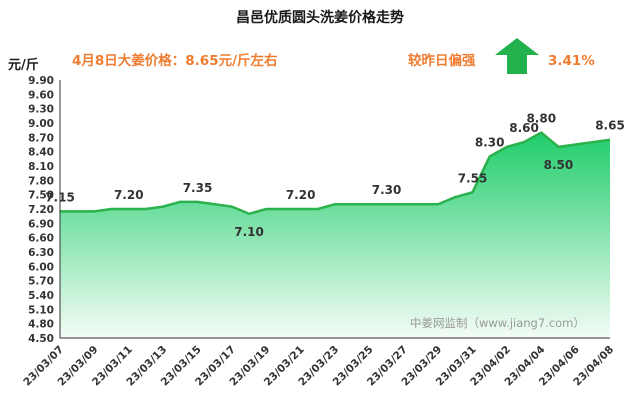 Image resolution: width=640 pixels, height=410 pixels. I want to click on data-label: 7.35, so click(198, 188).